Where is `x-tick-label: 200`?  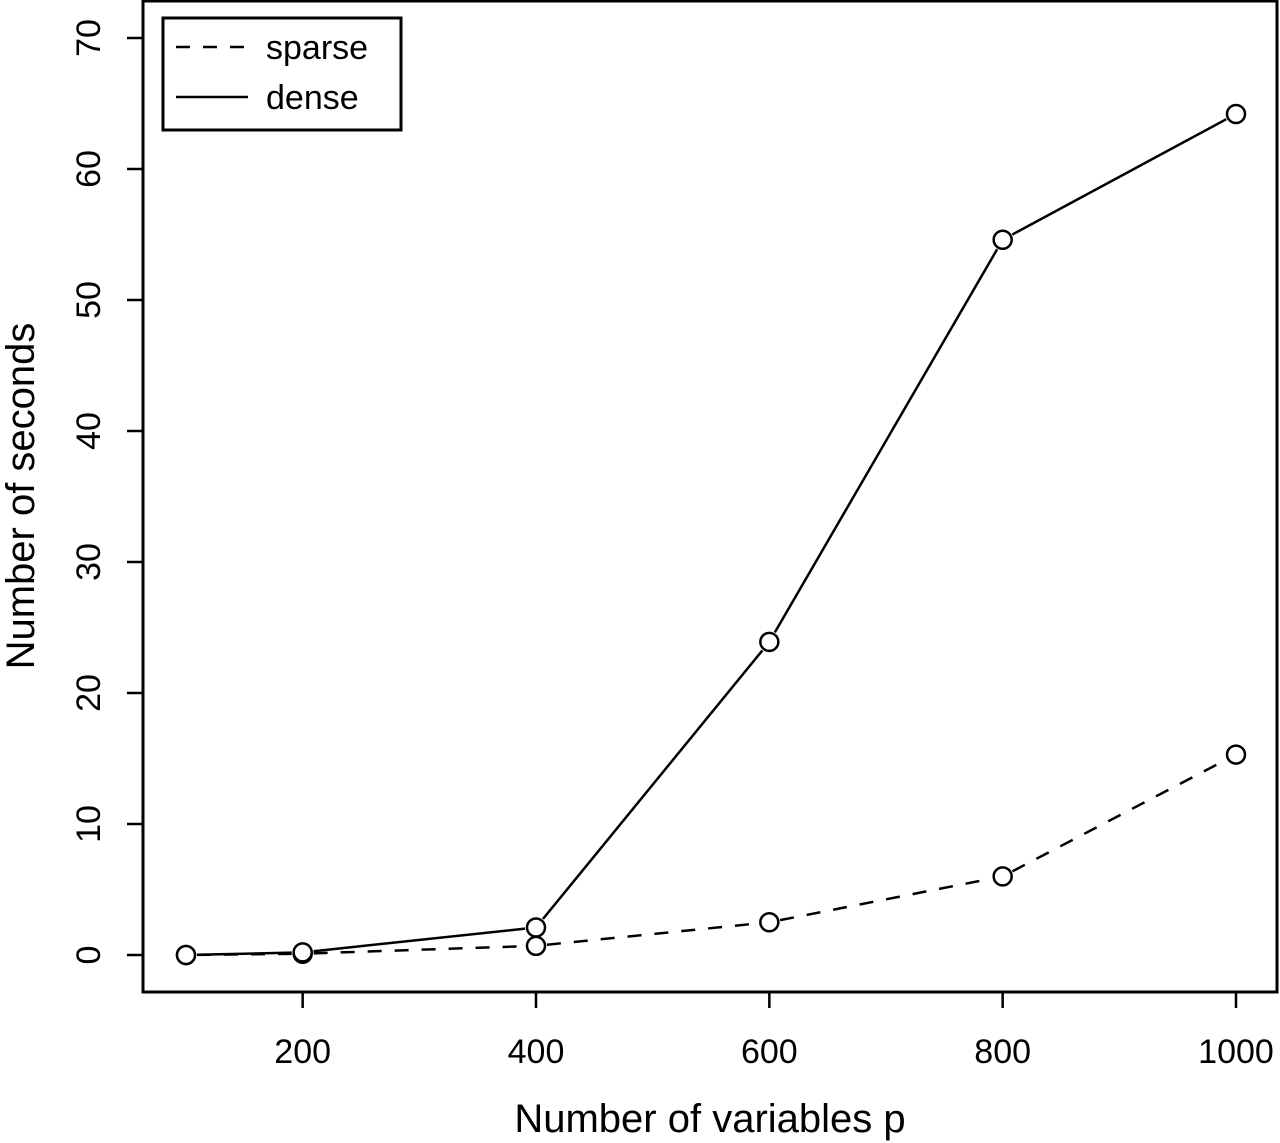
x-tick-label: 200 is located at coordinates (302, 1052).